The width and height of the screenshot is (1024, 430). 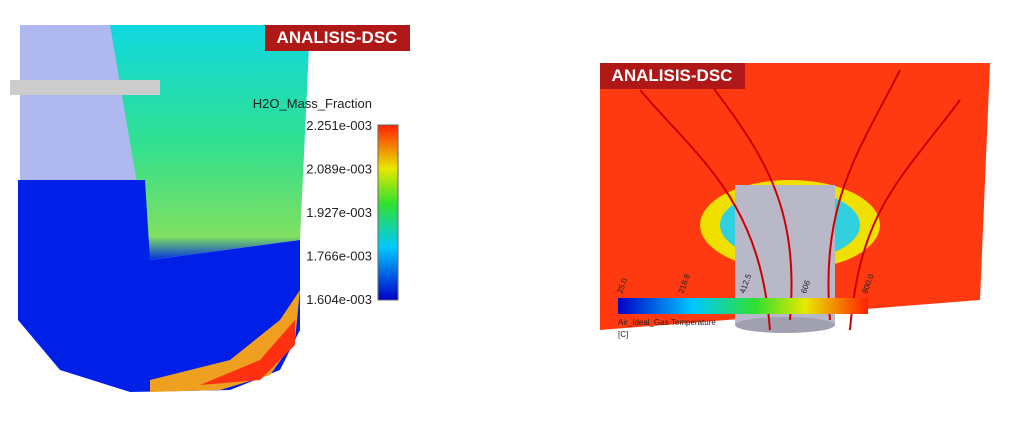 I want to click on legend-label: 1.927e-003, so click(x=339, y=212).